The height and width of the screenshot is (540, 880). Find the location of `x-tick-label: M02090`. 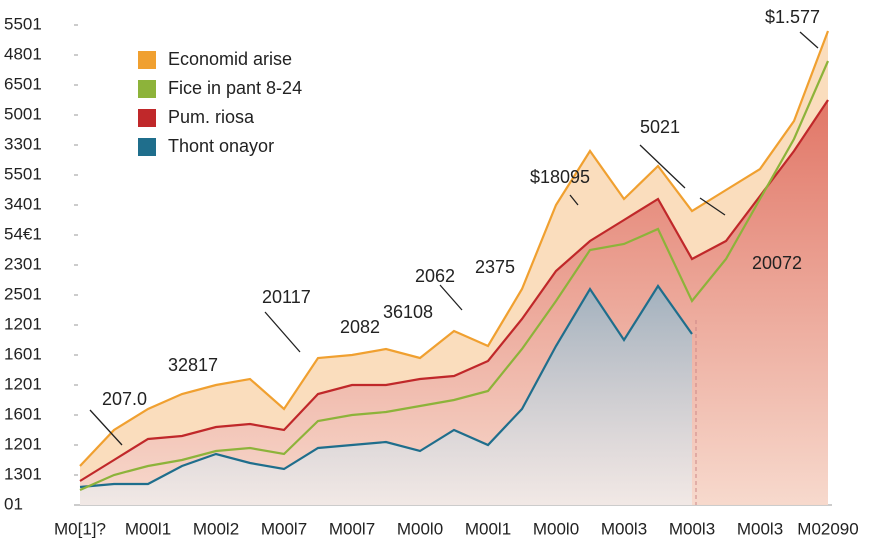

x-tick-label: M02090 is located at coordinates (827, 528).